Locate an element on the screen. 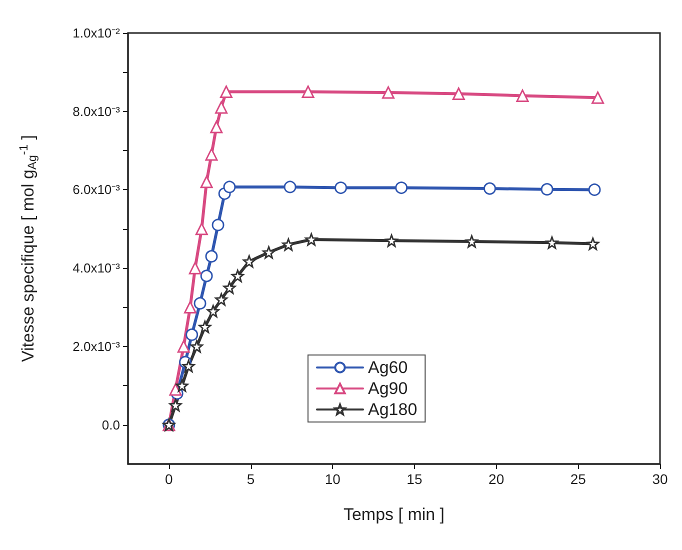  y-tick-label: 2.0x10⁻³ is located at coordinates (96, 346).